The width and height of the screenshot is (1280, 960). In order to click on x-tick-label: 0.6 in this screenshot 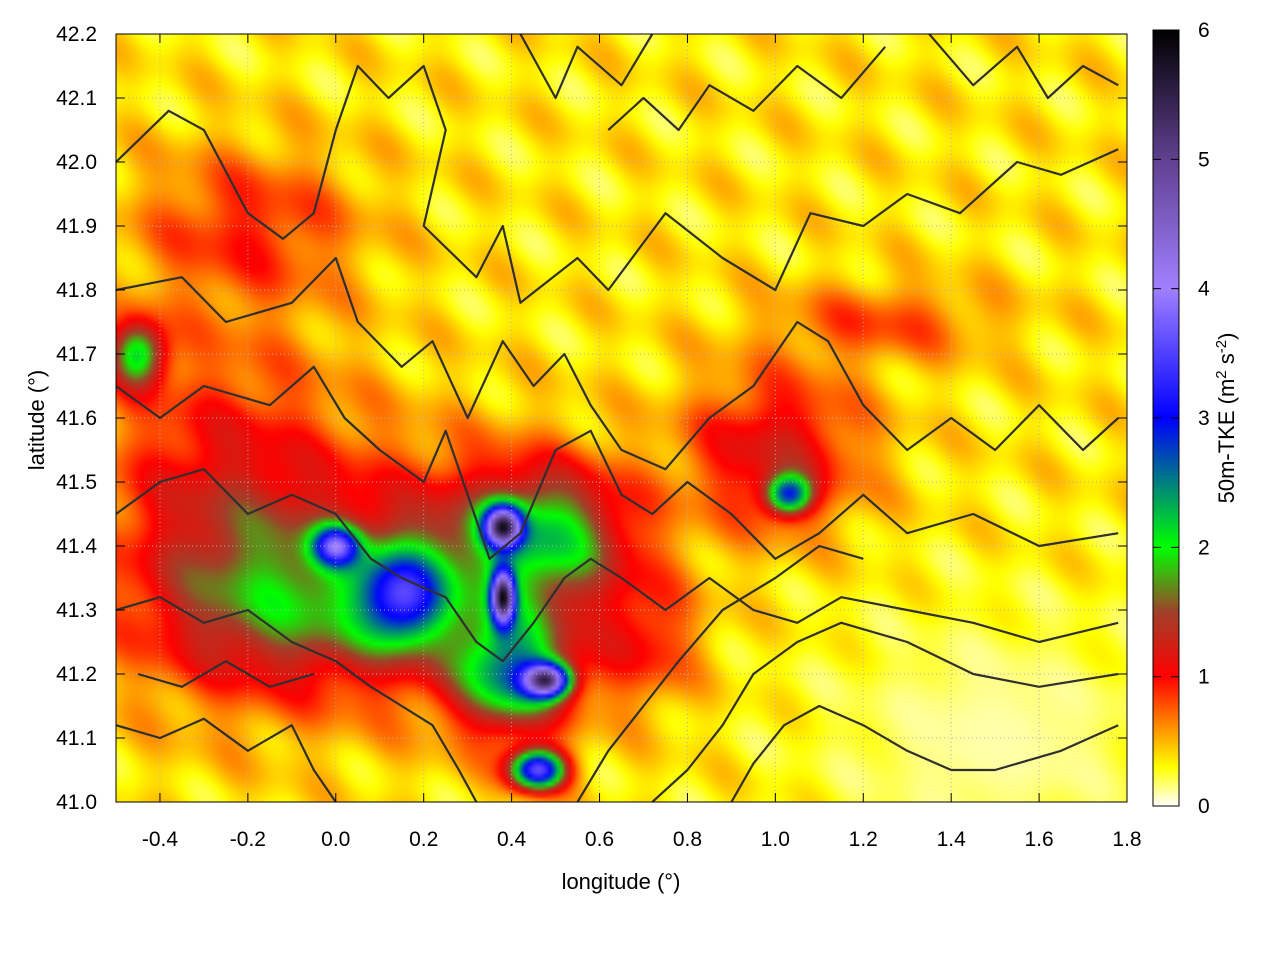, I will do `click(599, 839)`.